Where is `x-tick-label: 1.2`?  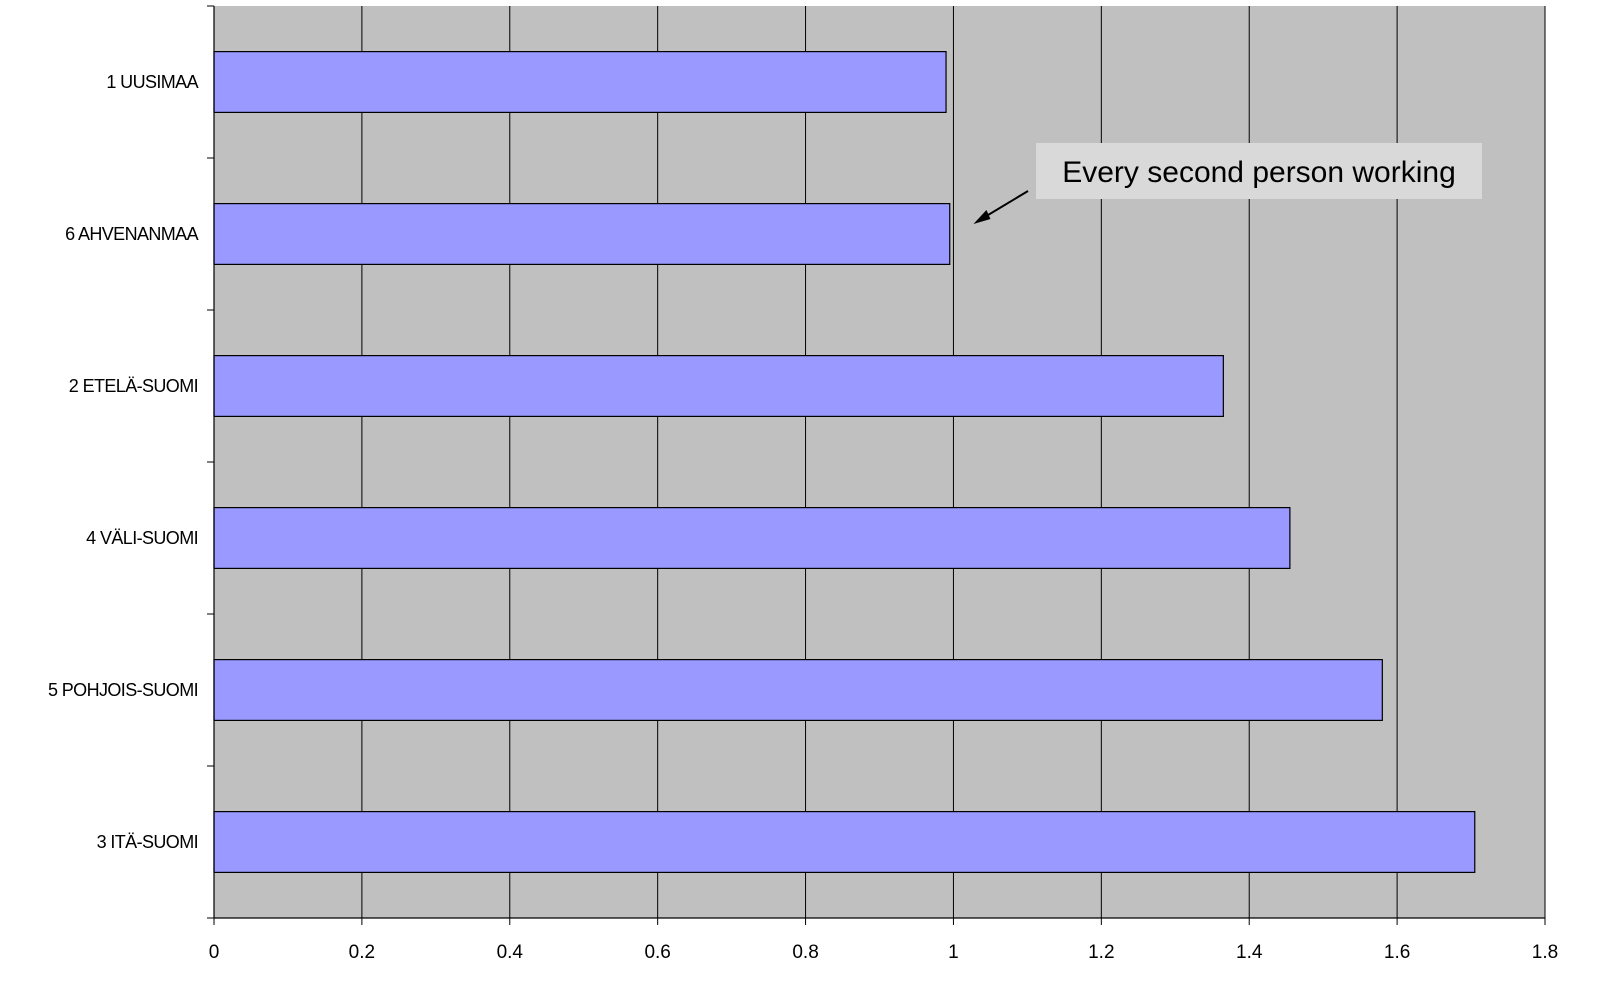 x-tick-label: 1.2 is located at coordinates (1101, 952).